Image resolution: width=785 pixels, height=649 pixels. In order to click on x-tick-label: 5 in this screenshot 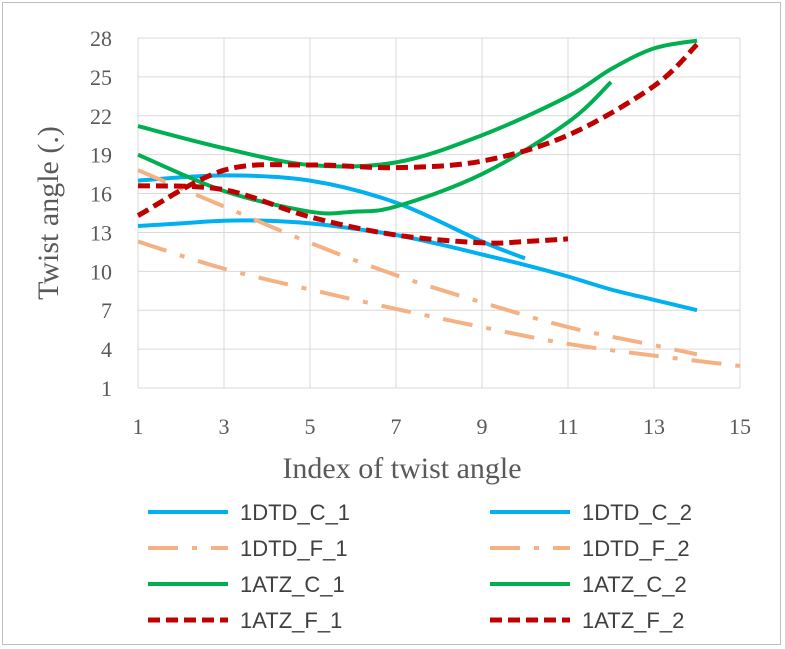, I will do `click(310, 426)`.